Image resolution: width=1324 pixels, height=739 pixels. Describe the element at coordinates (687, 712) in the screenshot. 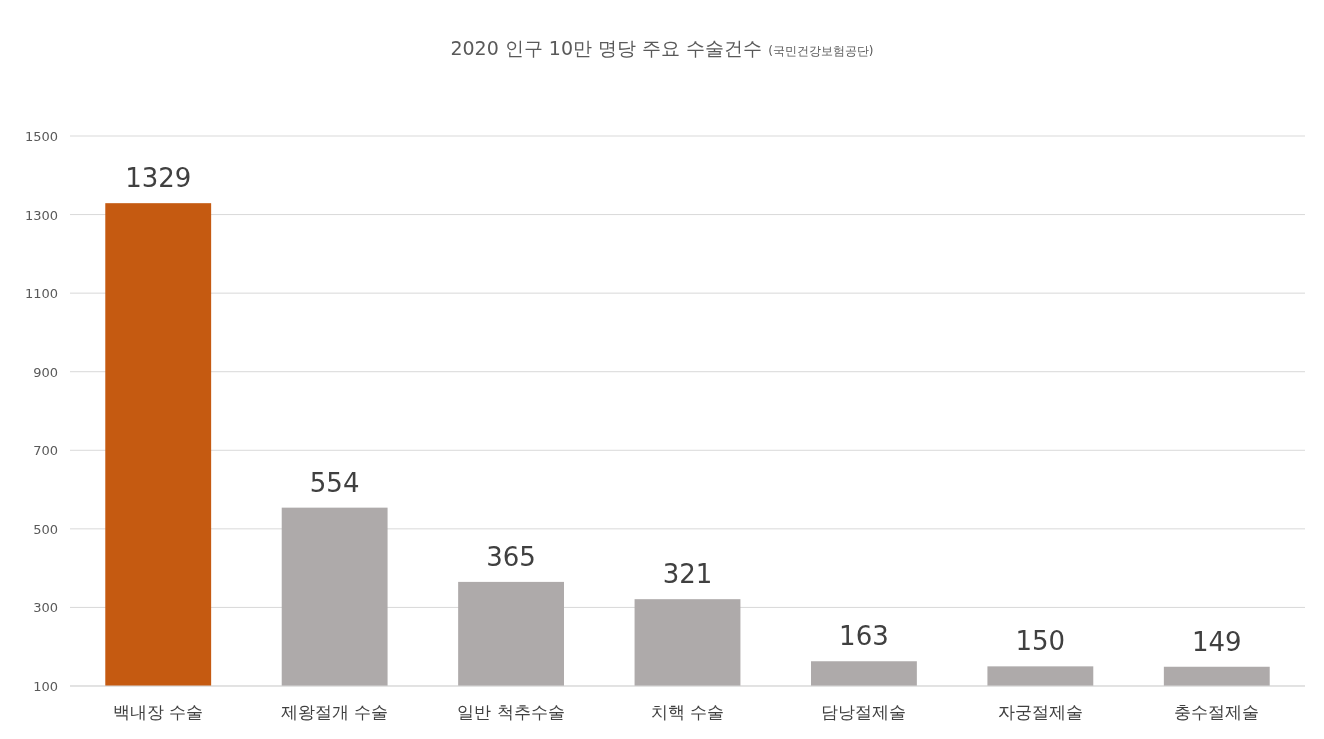

I see `x-tick-label: 치핵 수술` at that location.